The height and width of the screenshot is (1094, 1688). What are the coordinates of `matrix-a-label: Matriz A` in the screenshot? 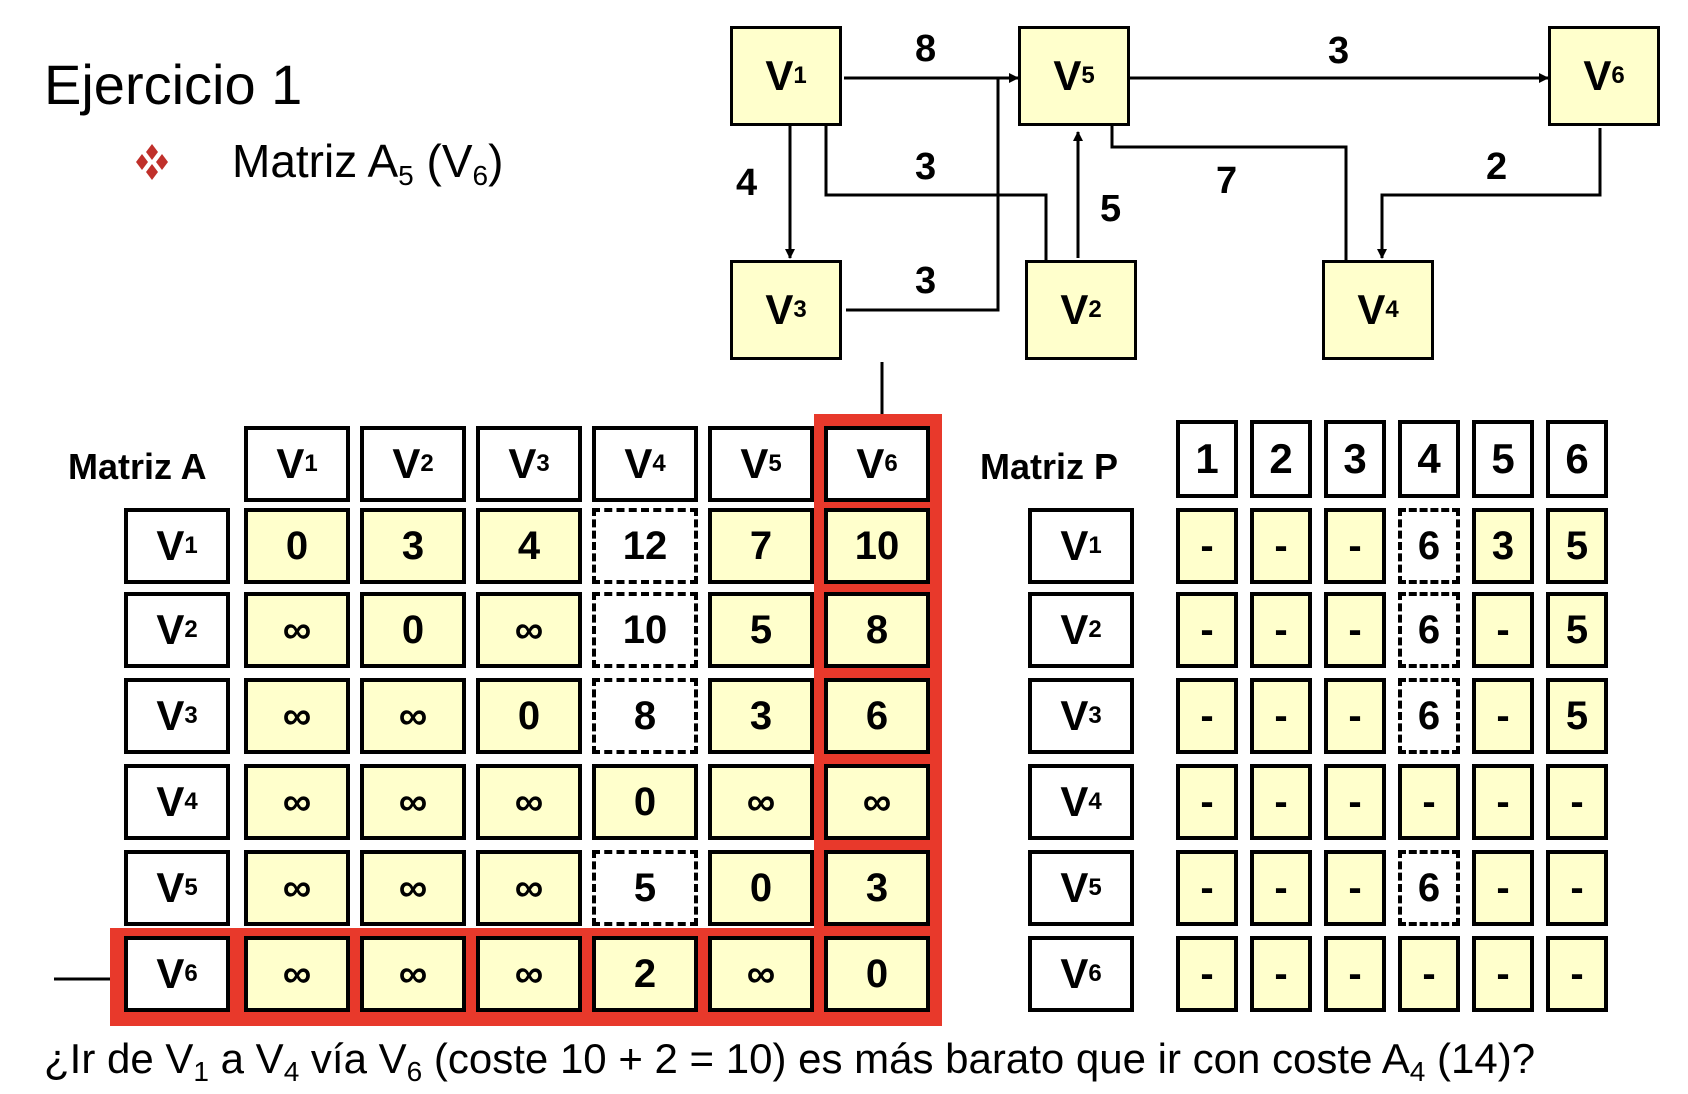 It's located at (137, 466).